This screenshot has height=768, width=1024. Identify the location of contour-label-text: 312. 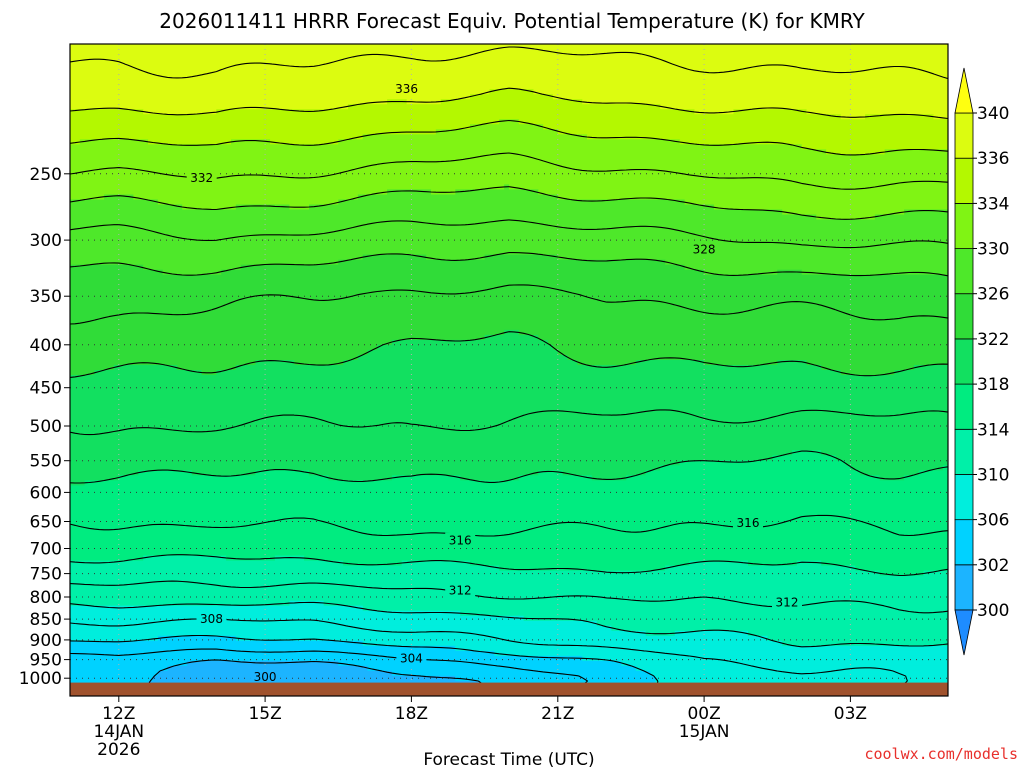
(460, 591).